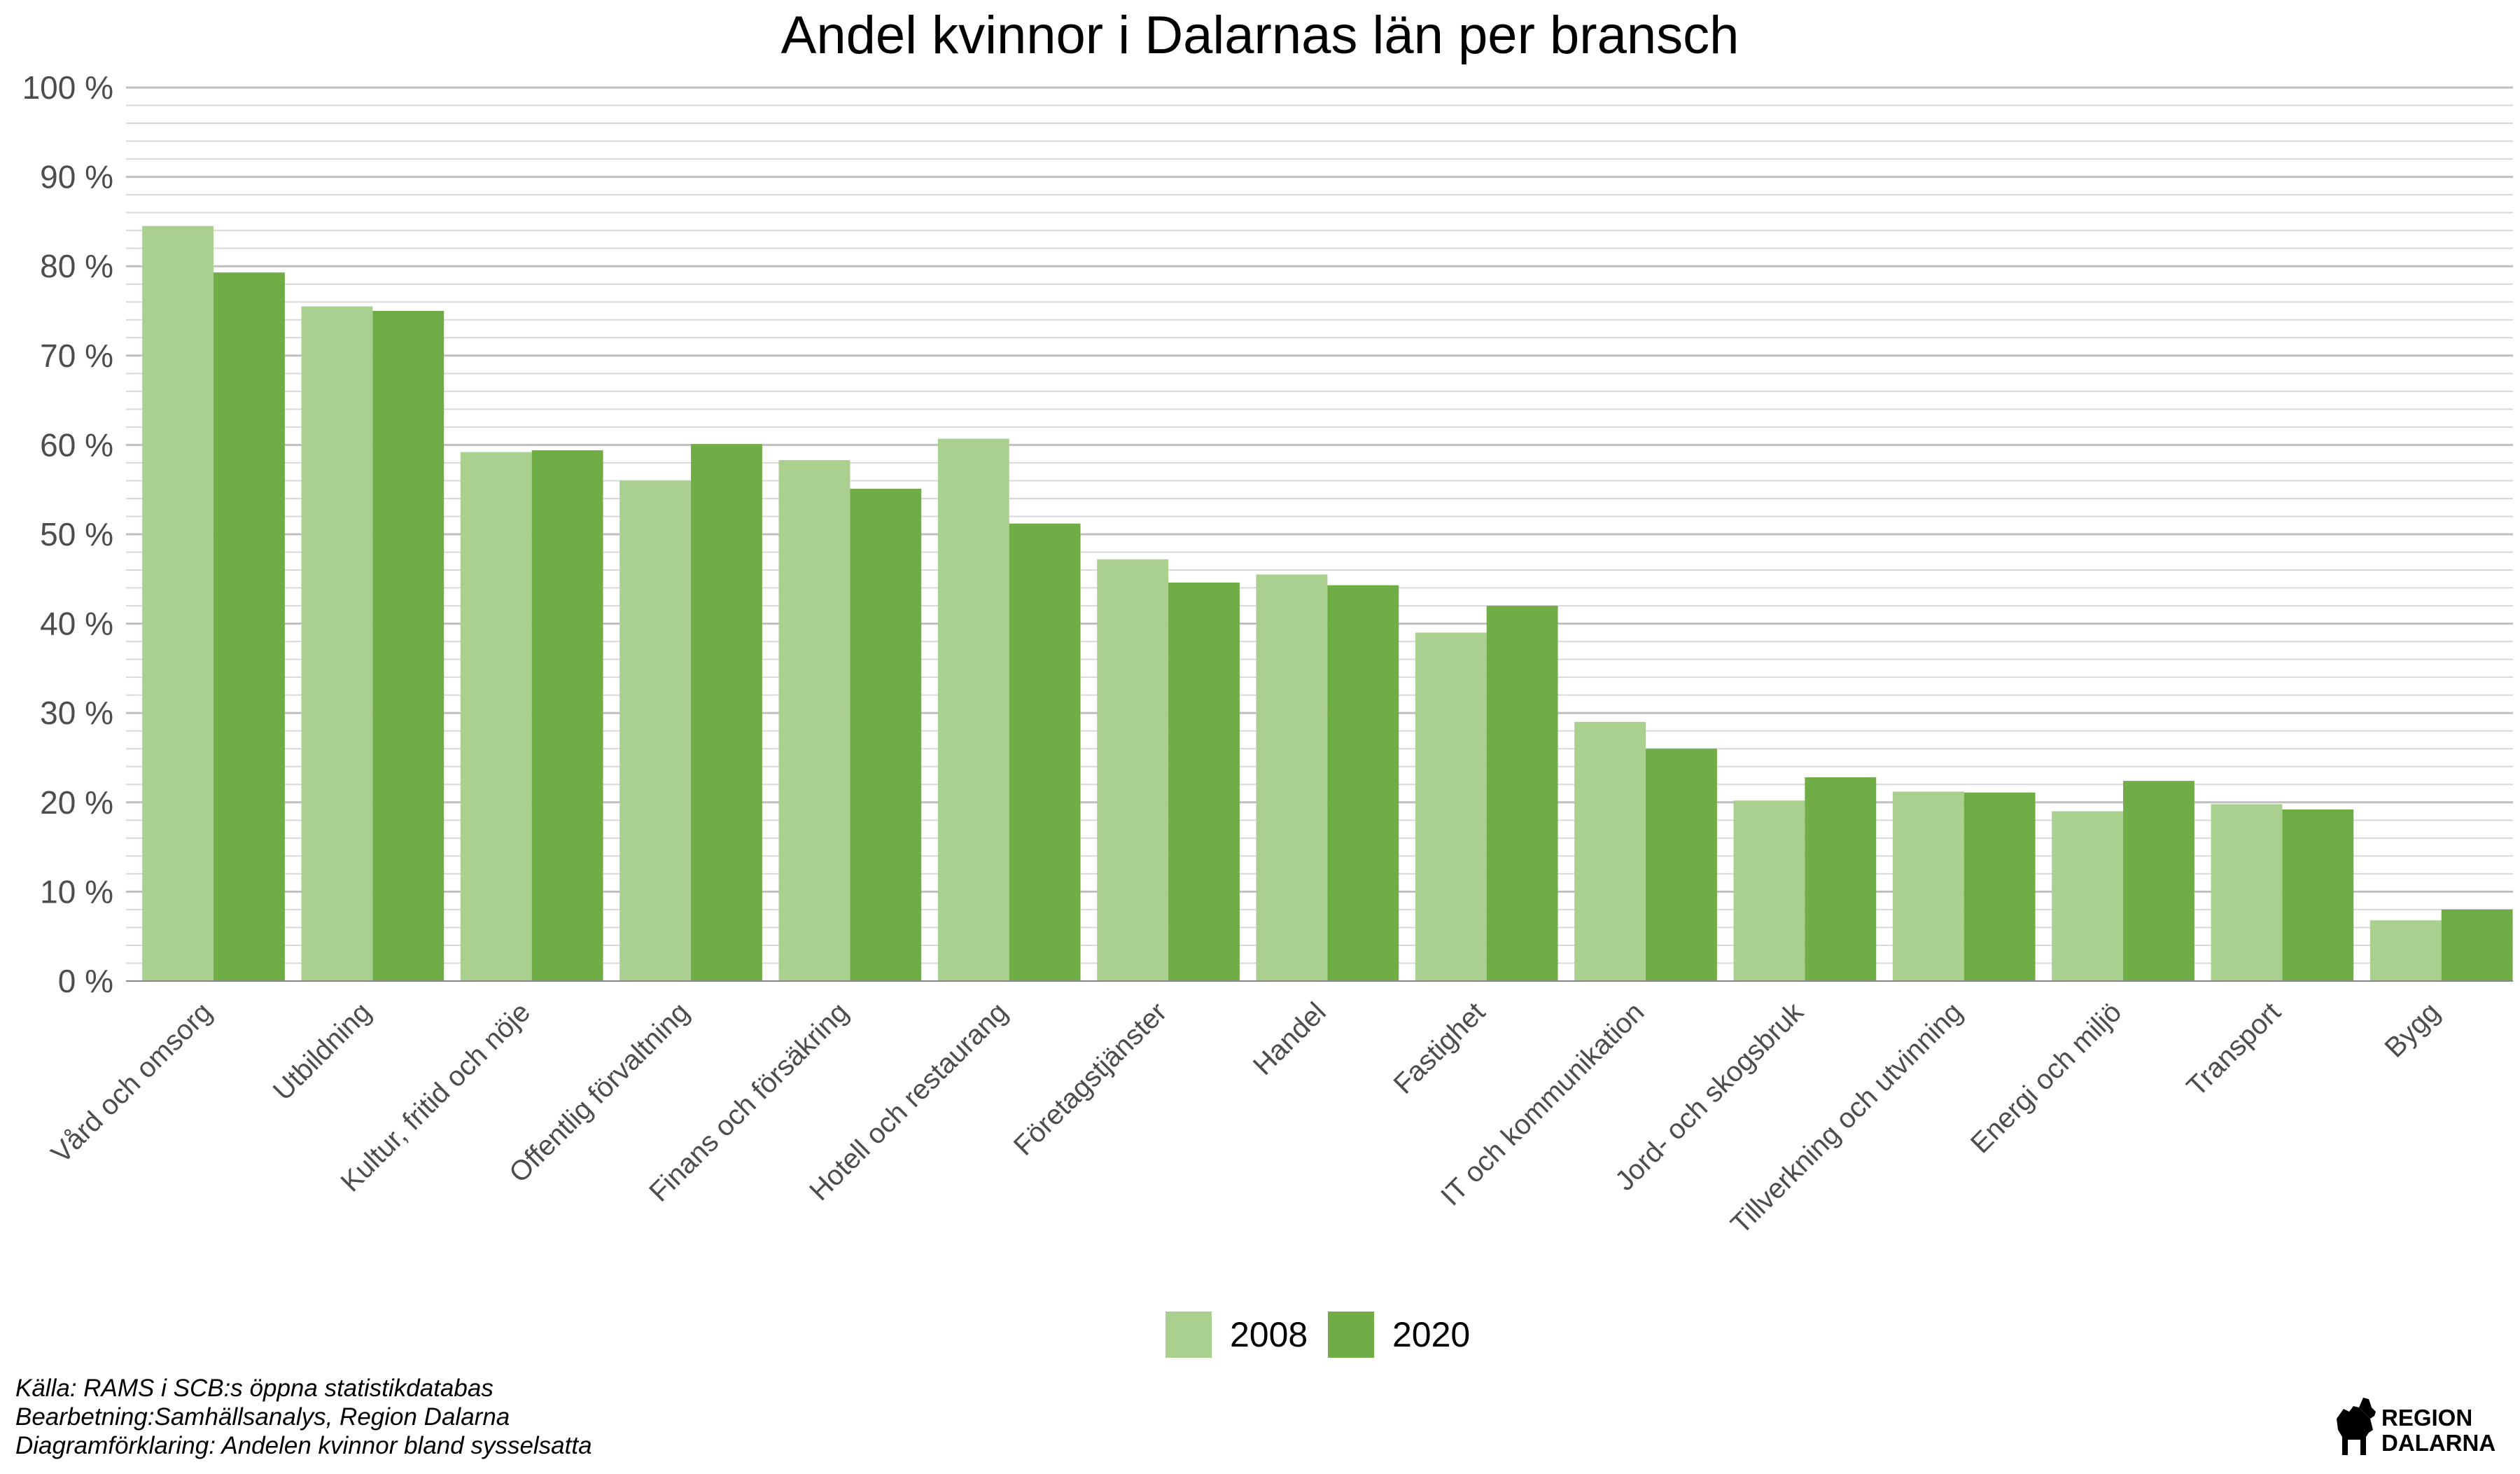 Image resolution: width=2520 pixels, height=1474 pixels. I want to click on y-tick-label: 50 %, so click(76, 534).